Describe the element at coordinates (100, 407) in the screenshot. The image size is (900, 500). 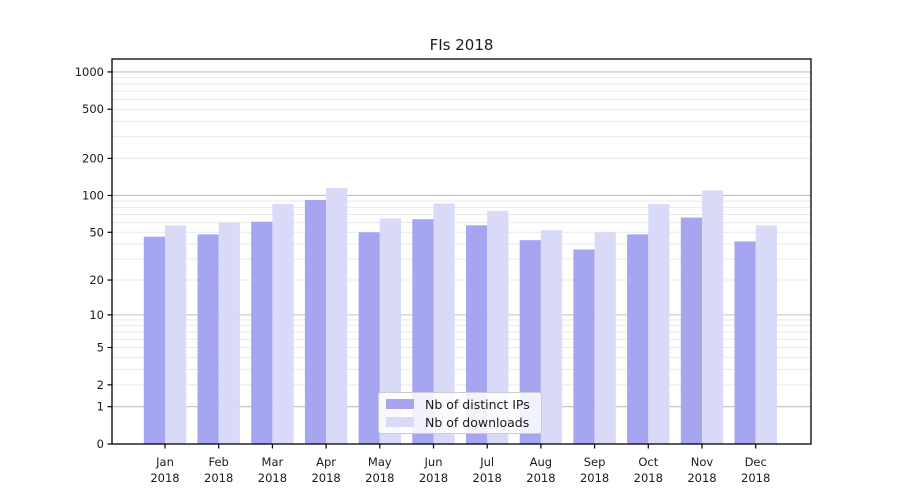
I see `y-tick-label: 1` at that location.